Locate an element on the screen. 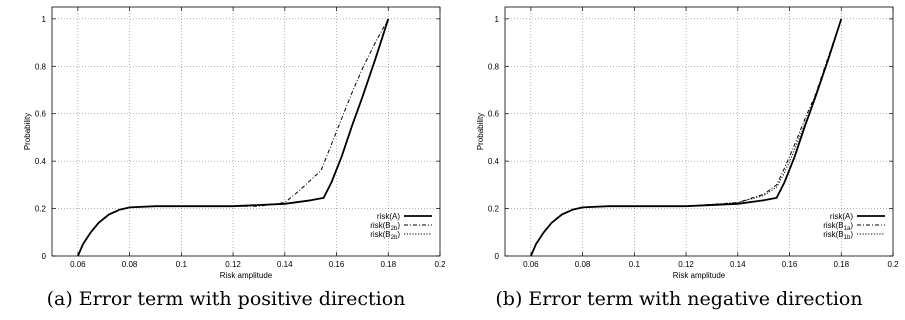 This screenshot has height=320, width=905. legend-label-2: risk(B1b) is located at coordinates (838, 235).